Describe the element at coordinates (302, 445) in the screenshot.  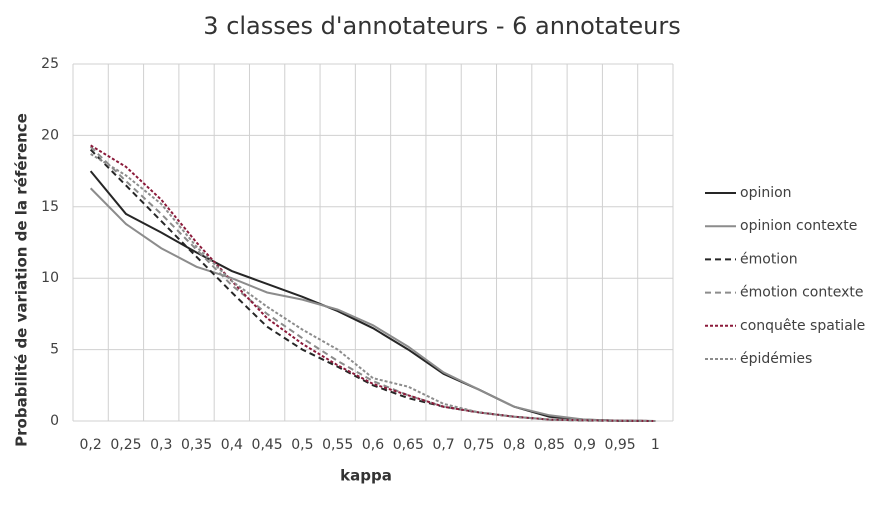
I see `x-tick-label: 0,5` at that location.